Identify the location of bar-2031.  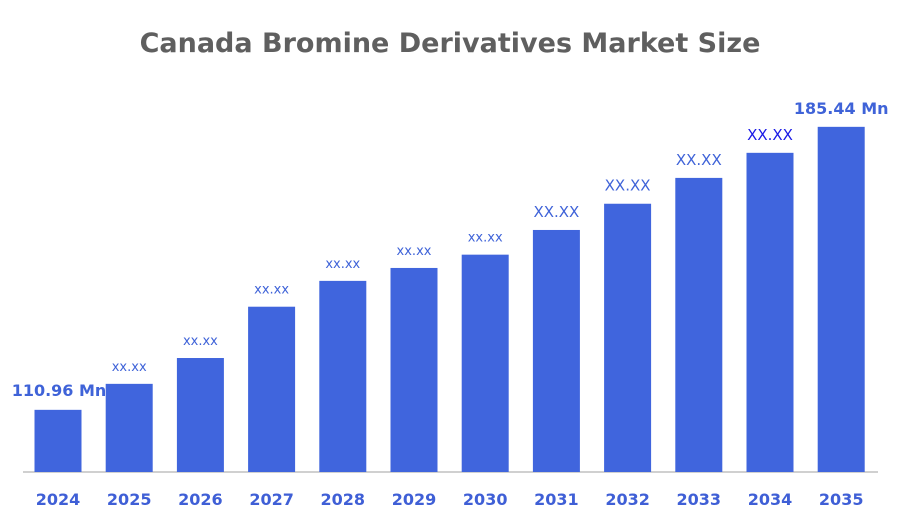
(556, 350).